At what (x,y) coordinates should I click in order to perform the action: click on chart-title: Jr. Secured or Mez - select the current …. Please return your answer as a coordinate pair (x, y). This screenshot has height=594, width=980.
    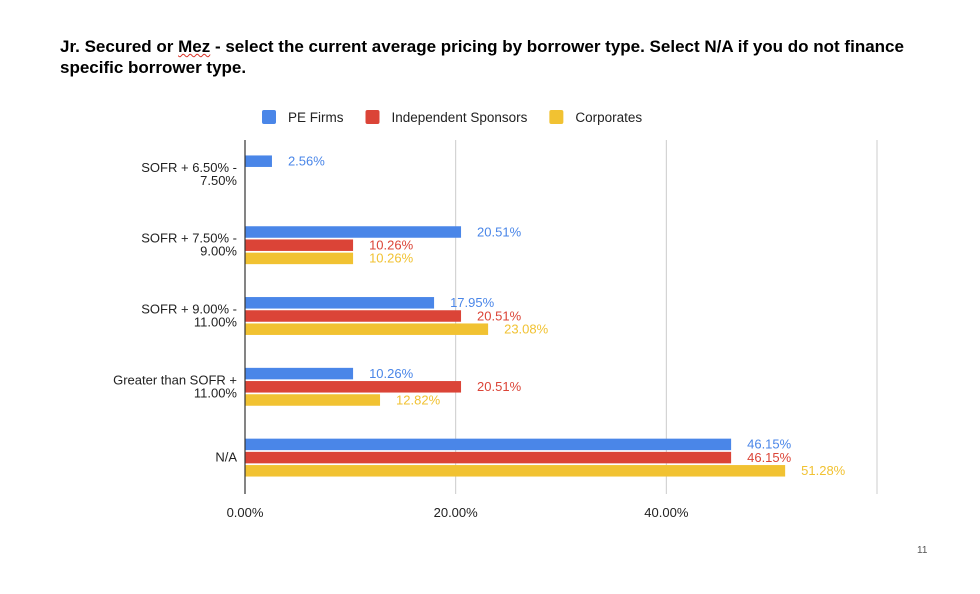
    Looking at the image, I should click on (500, 57).